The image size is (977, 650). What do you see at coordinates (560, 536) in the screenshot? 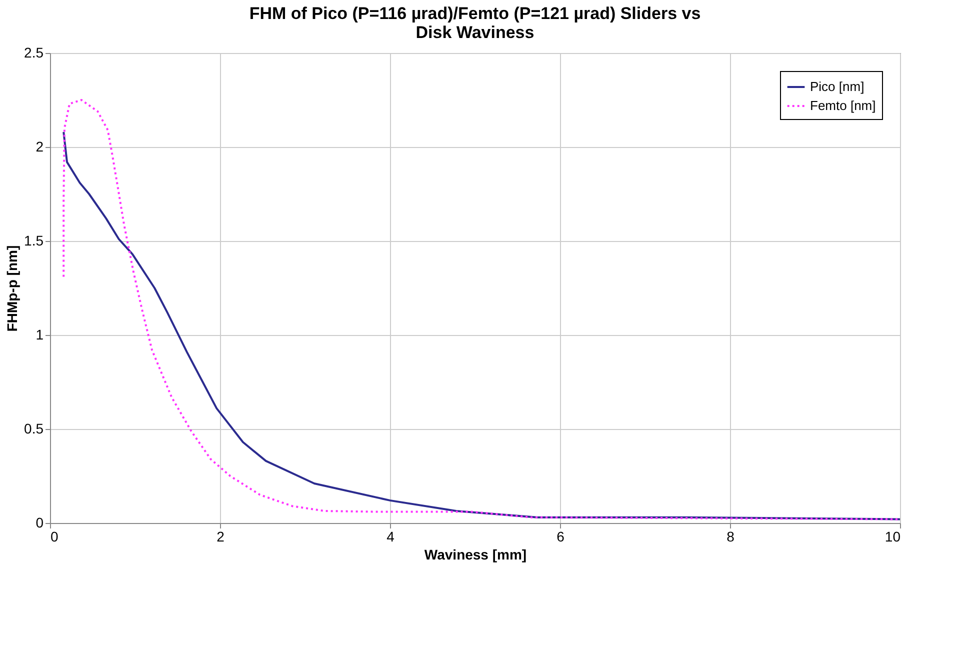
I see `x-tick-label: 6` at bounding box center [560, 536].